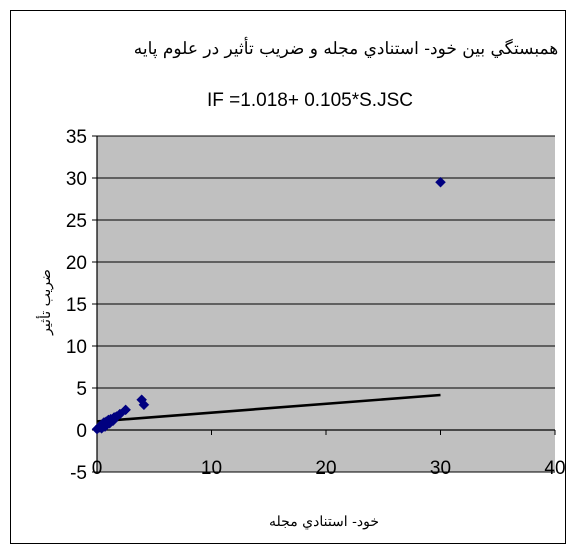 The image size is (578, 556). What do you see at coordinates (325, 468) in the screenshot?
I see `x-tick-label: 20` at bounding box center [325, 468].